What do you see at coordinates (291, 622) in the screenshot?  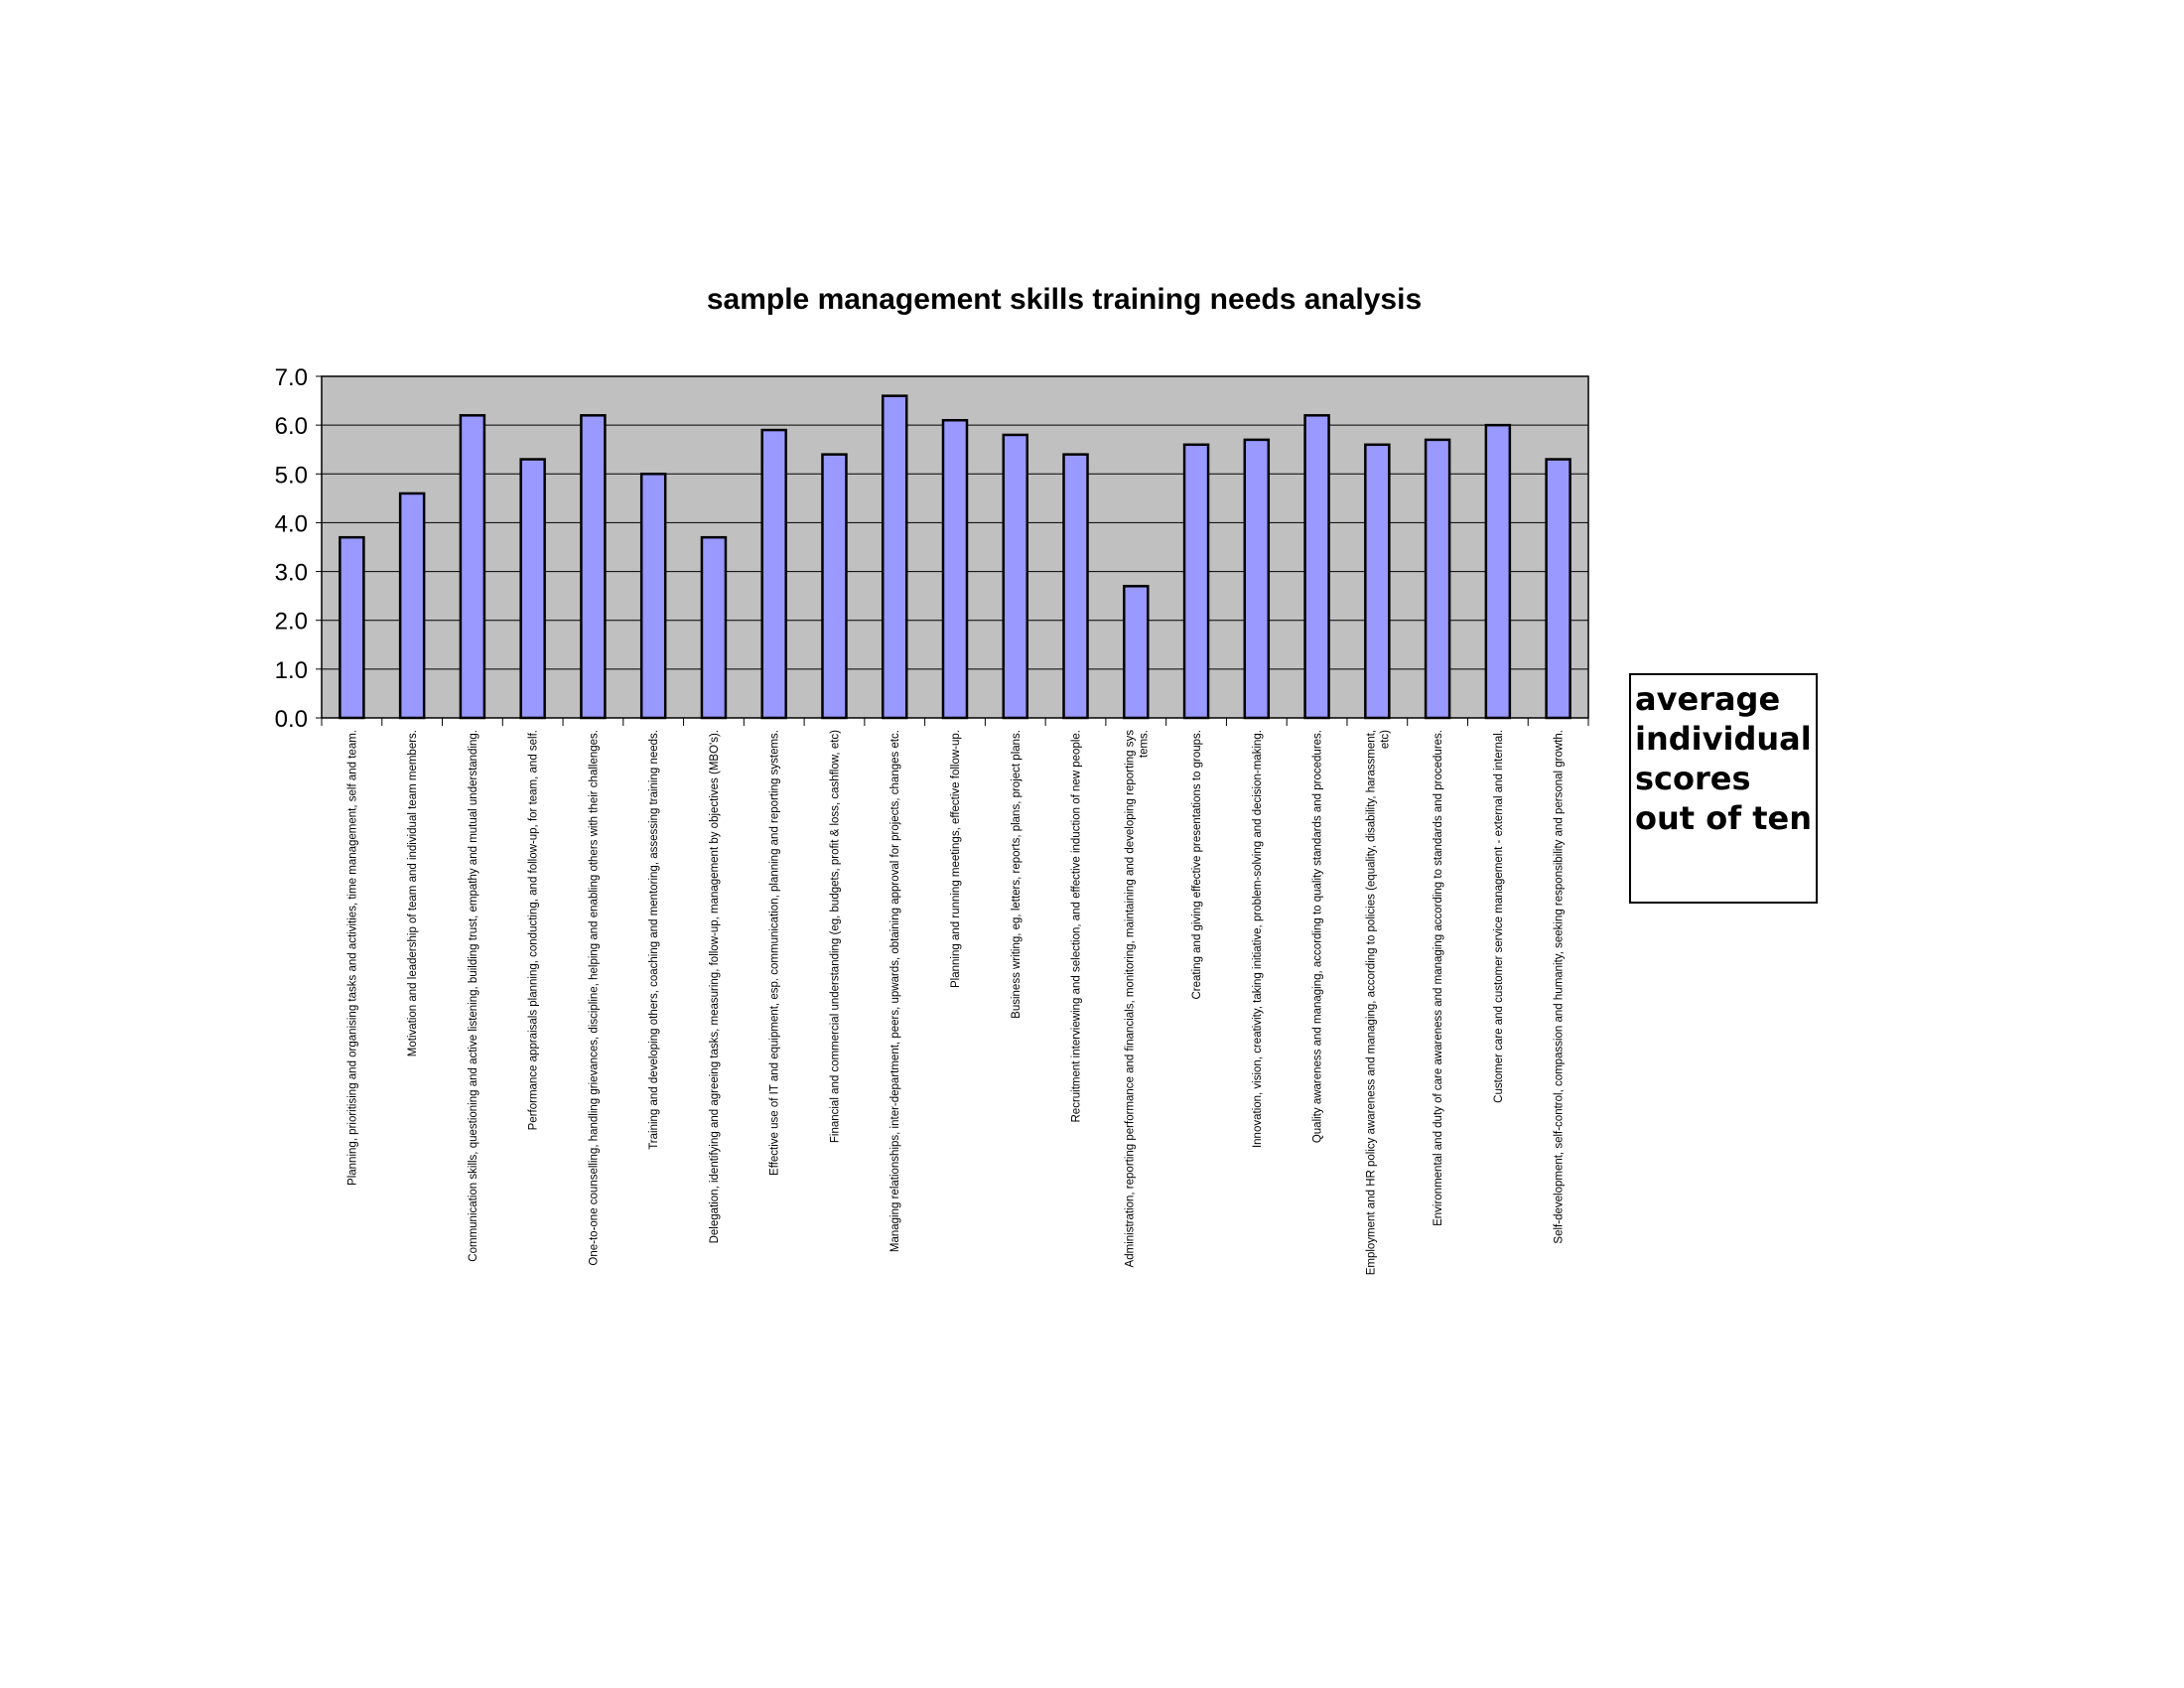 I see `y-tick-label: 2.0` at bounding box center [291, 622].